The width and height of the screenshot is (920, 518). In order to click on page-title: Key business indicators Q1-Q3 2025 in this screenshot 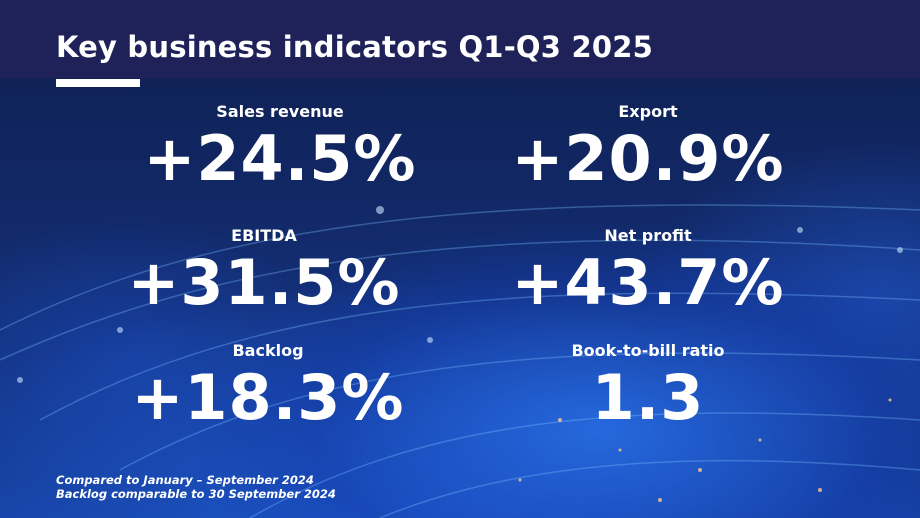, I will do `click(354, 47)`.